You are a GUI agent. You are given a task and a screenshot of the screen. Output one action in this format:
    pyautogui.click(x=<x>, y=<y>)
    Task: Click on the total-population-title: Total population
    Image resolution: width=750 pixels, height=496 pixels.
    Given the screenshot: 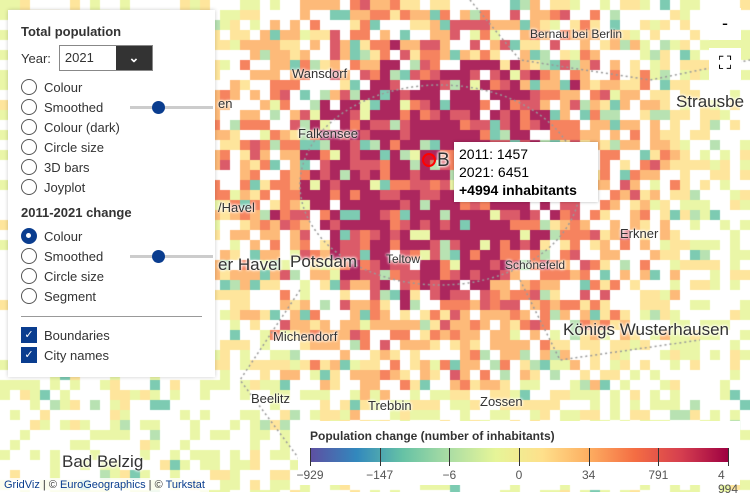 What is the action you would take?
    pyautogui.click(x=71, y=31)
    